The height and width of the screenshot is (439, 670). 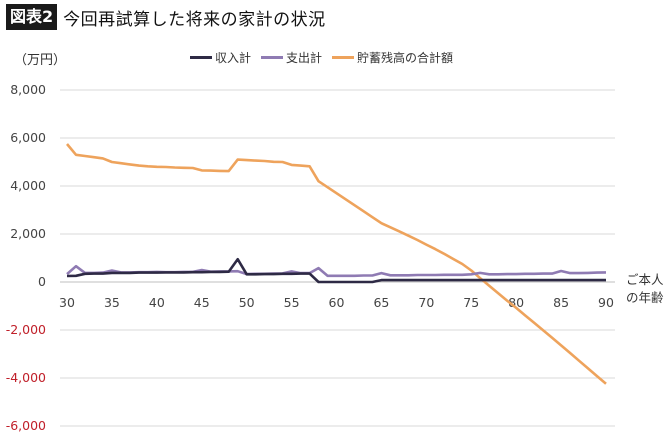 What do you see at coordinates (28, 233) in the screenshot?
I see `y-tick-label: 2,000` at bounding box center [28, 233].